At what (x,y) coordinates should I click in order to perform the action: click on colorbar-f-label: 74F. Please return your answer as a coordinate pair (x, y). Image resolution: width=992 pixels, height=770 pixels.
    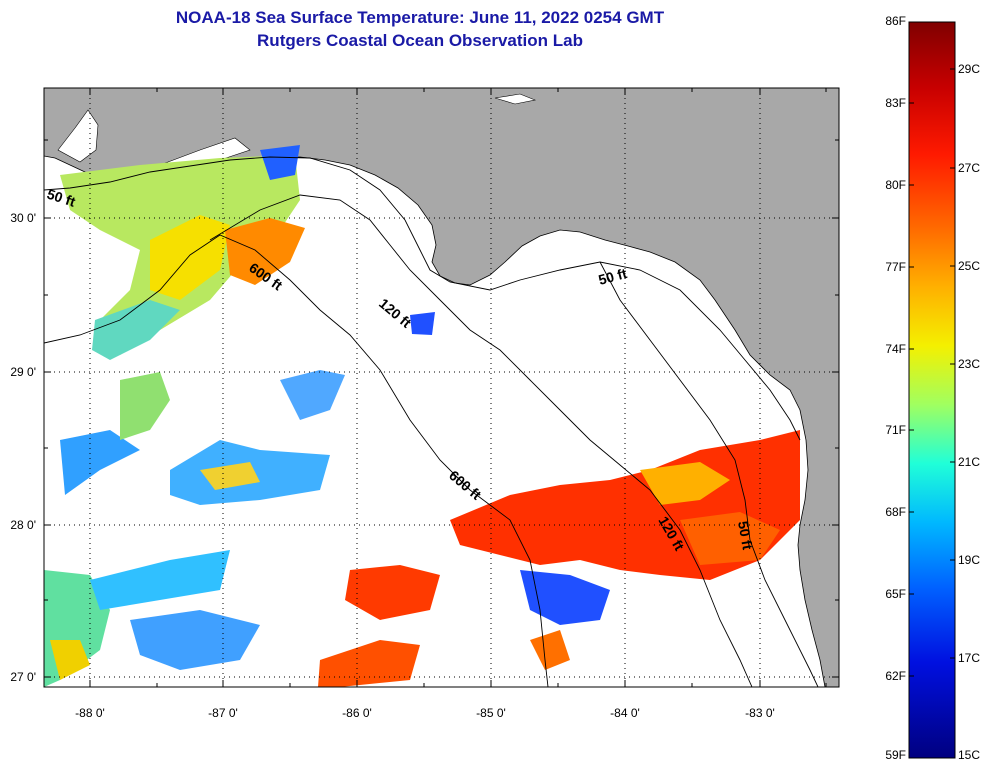
    Looking at the image, I should click on (895, 349).